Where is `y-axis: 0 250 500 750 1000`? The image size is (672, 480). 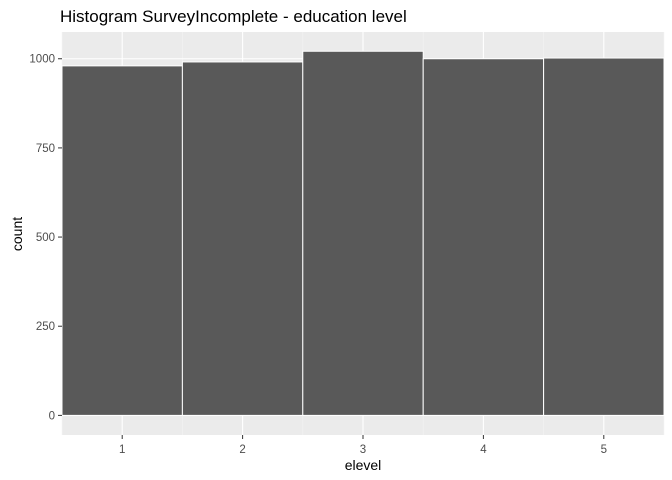 y-axis: 0 250 500 750 1000 is located at coordinates (45, 238).